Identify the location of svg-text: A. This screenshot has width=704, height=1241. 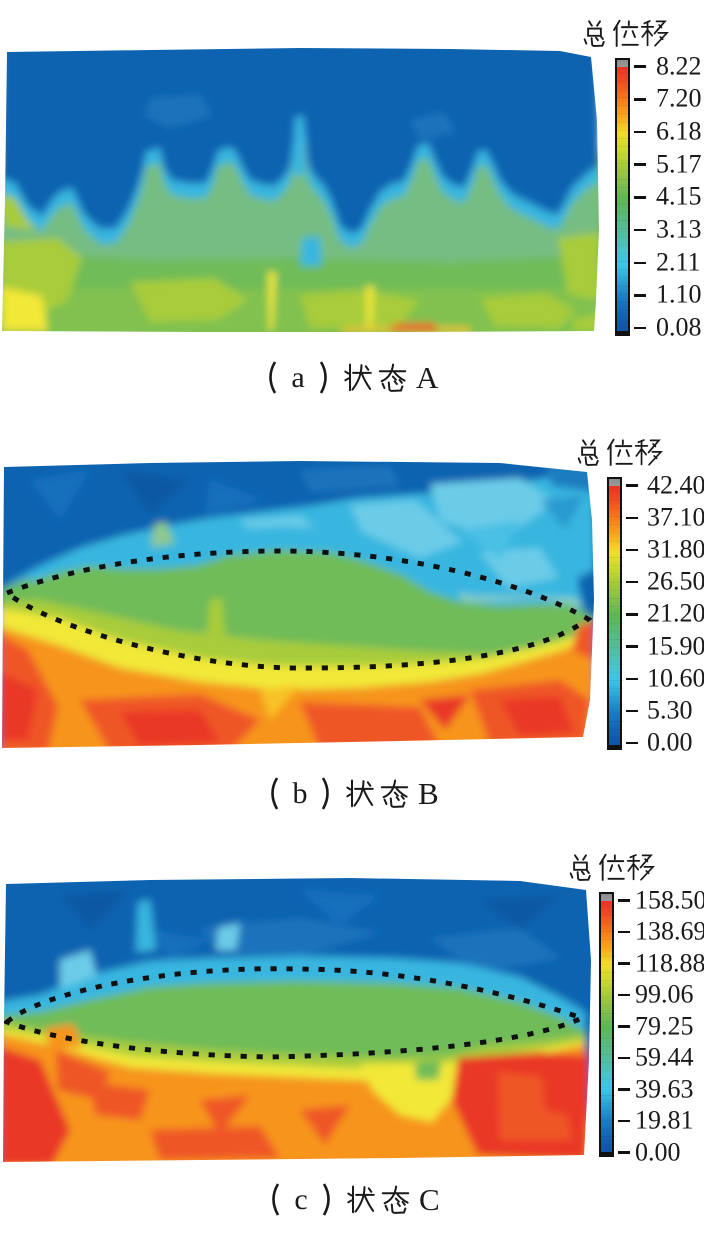
(427, 377).